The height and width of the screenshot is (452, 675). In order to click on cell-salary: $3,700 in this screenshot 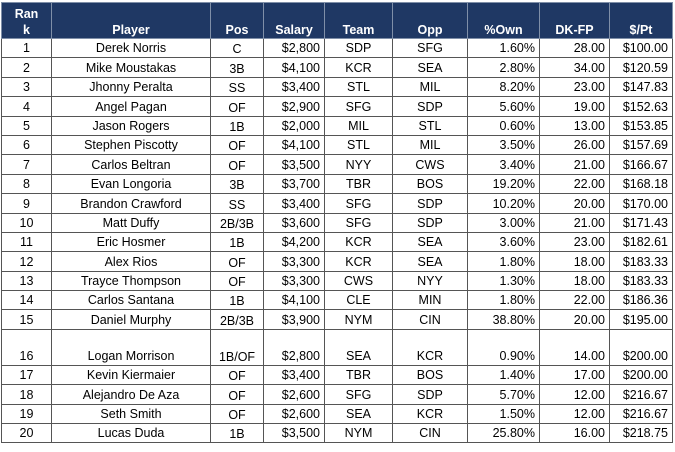, I will do `click(294, 184)`.